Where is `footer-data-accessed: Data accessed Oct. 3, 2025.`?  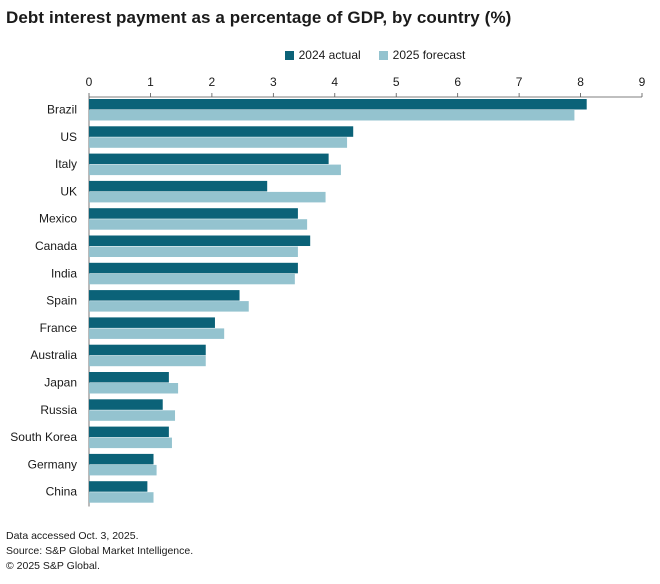 footer-data-accessed: Data accessed Oct. 3, 2025. is located at coordinates (72, 536).